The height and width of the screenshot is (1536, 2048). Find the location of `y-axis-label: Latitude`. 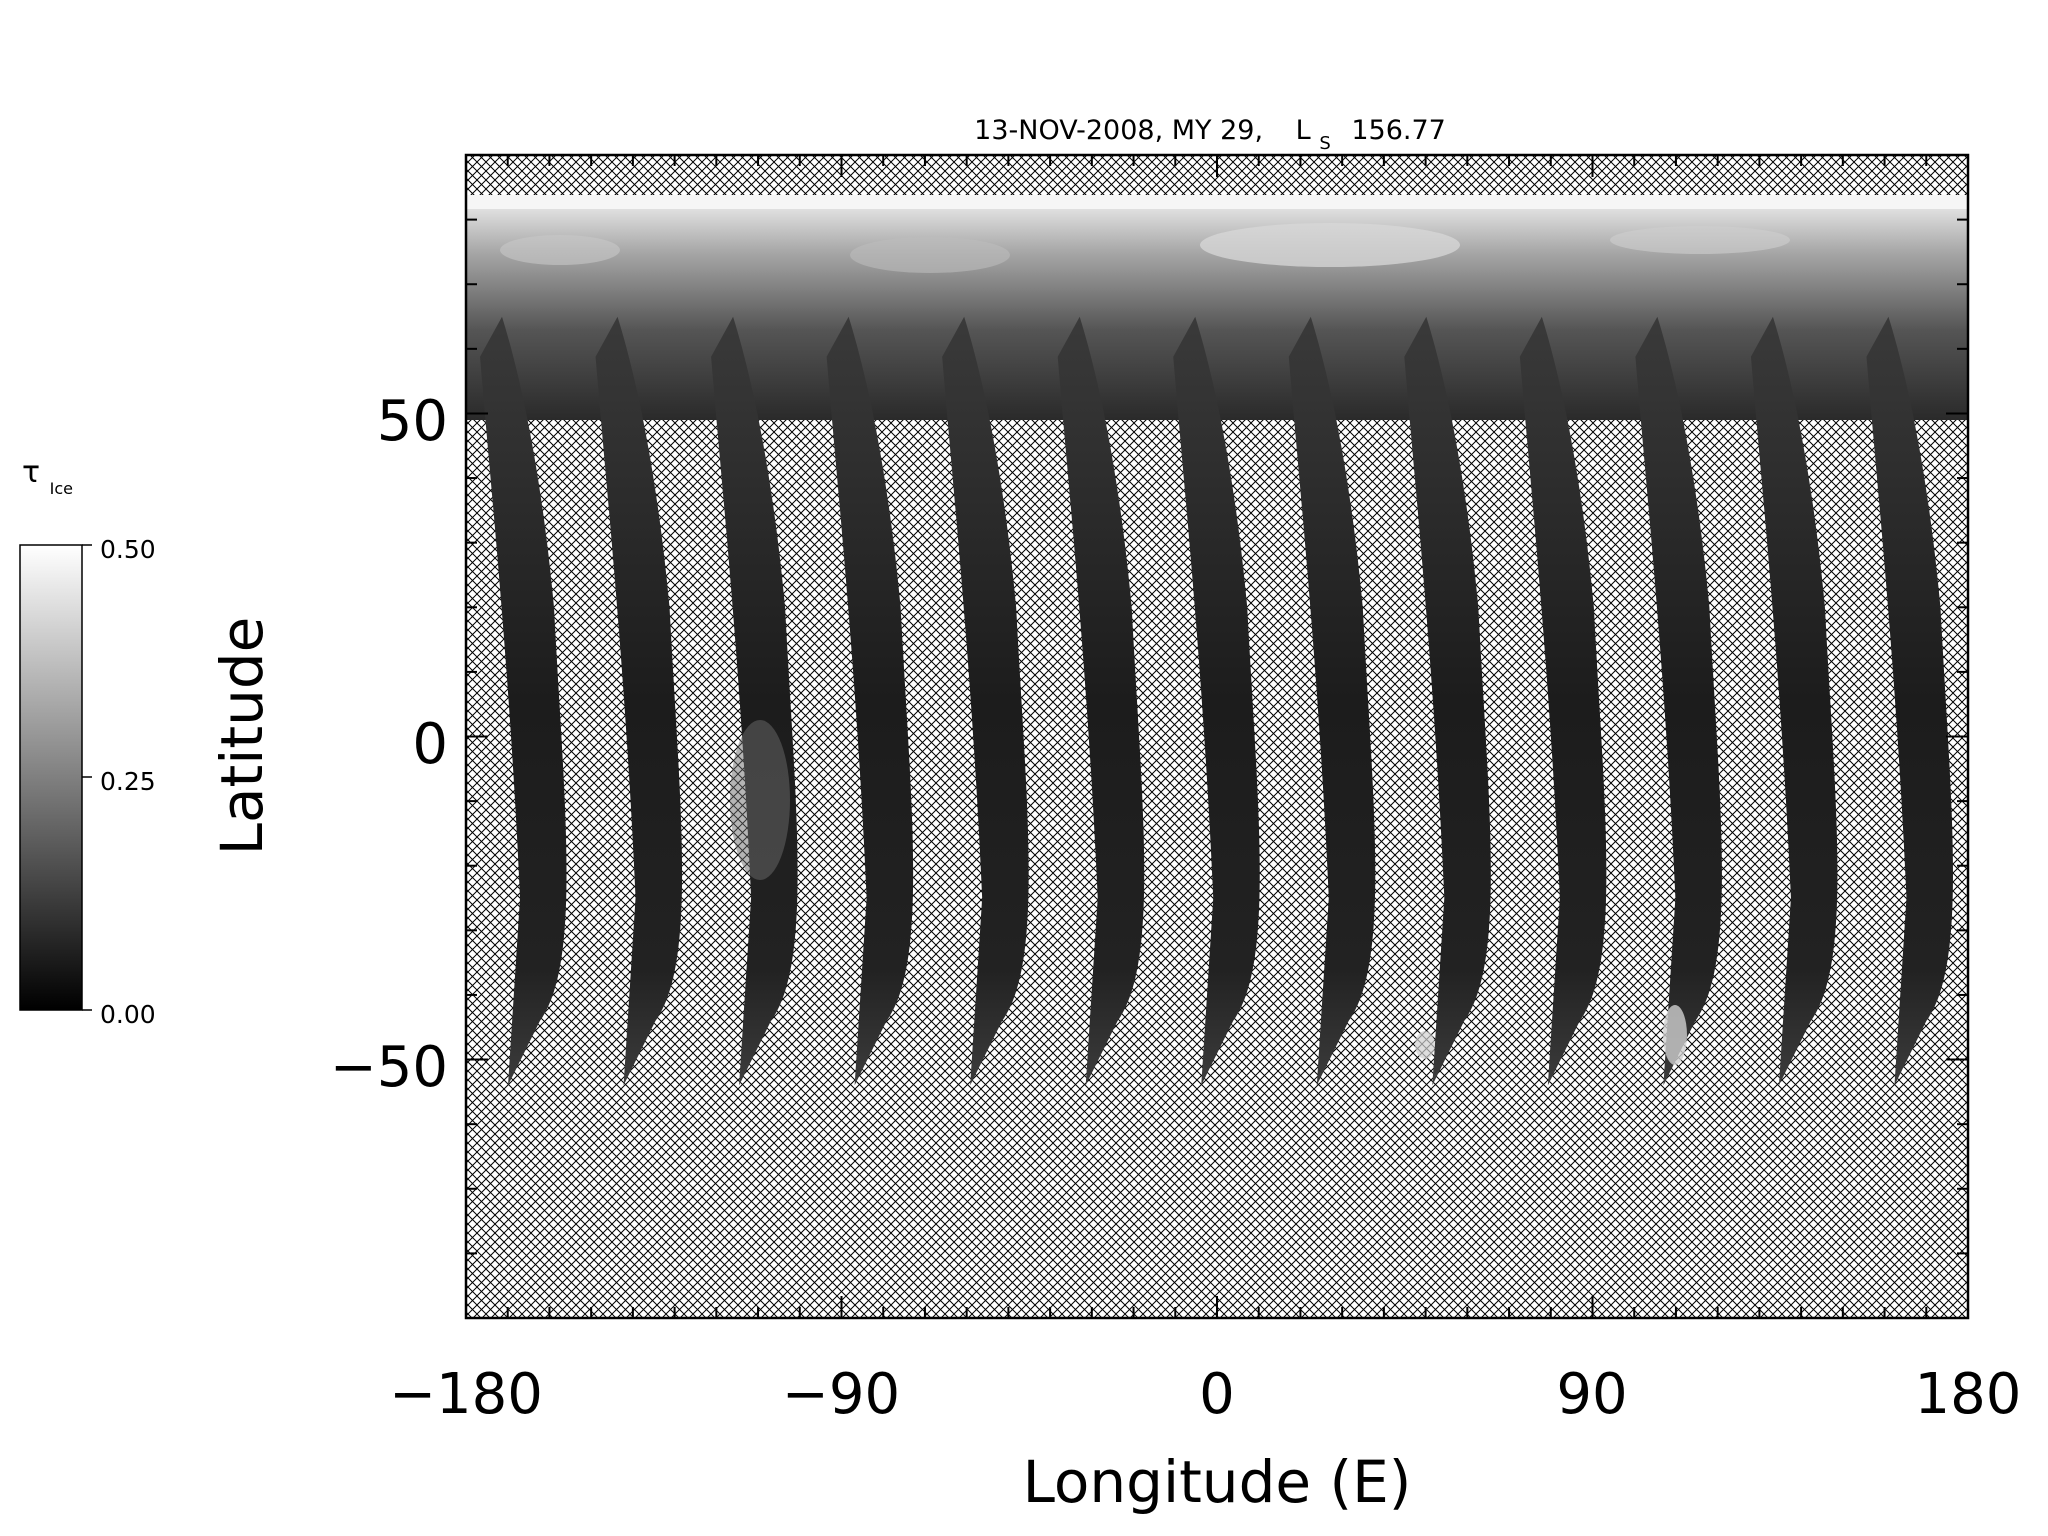

y-axis-label: Latitude is located at coordinates (242, 736).